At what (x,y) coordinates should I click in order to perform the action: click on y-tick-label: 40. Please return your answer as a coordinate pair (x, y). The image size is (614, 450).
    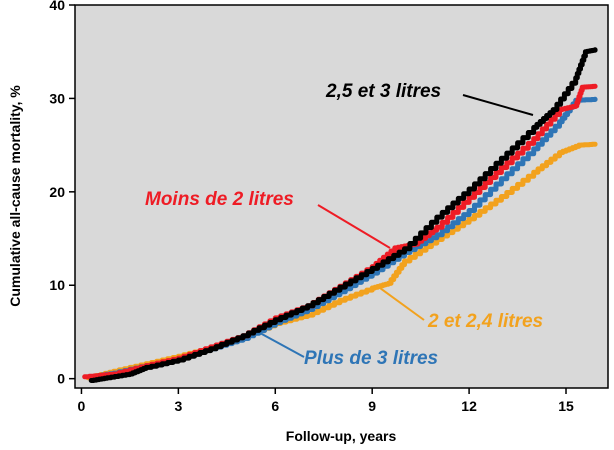
    Looking at the image, I should click on (57, 6).